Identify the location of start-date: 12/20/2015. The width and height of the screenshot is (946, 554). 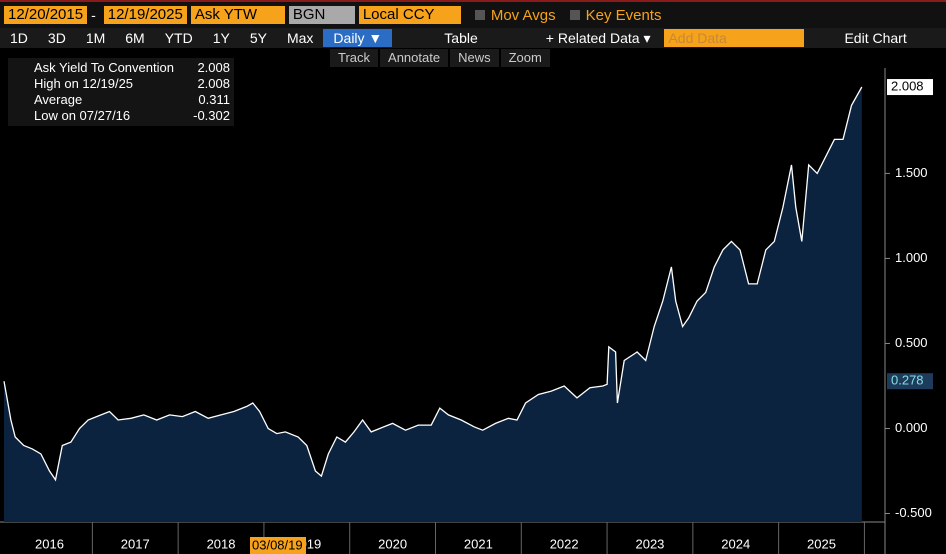
(46, 15).